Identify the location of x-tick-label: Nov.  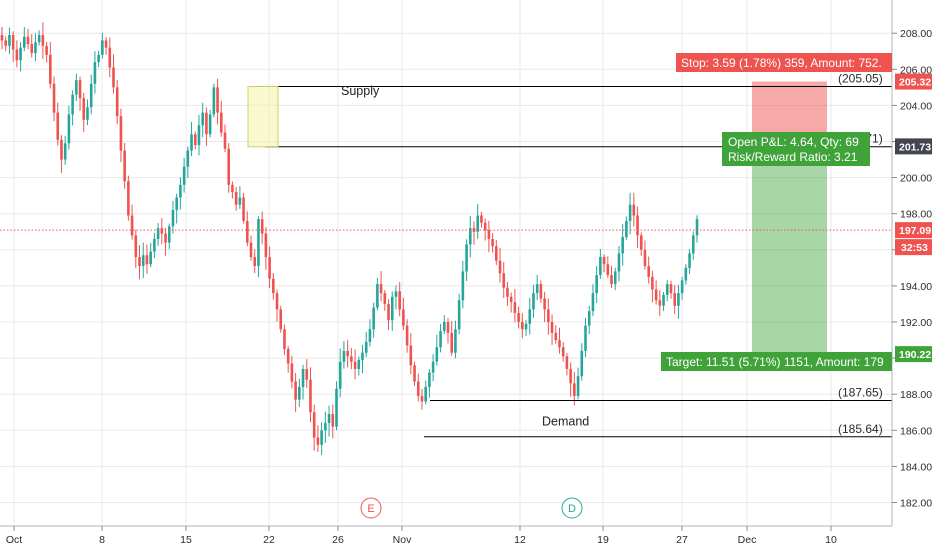
(402, 540).